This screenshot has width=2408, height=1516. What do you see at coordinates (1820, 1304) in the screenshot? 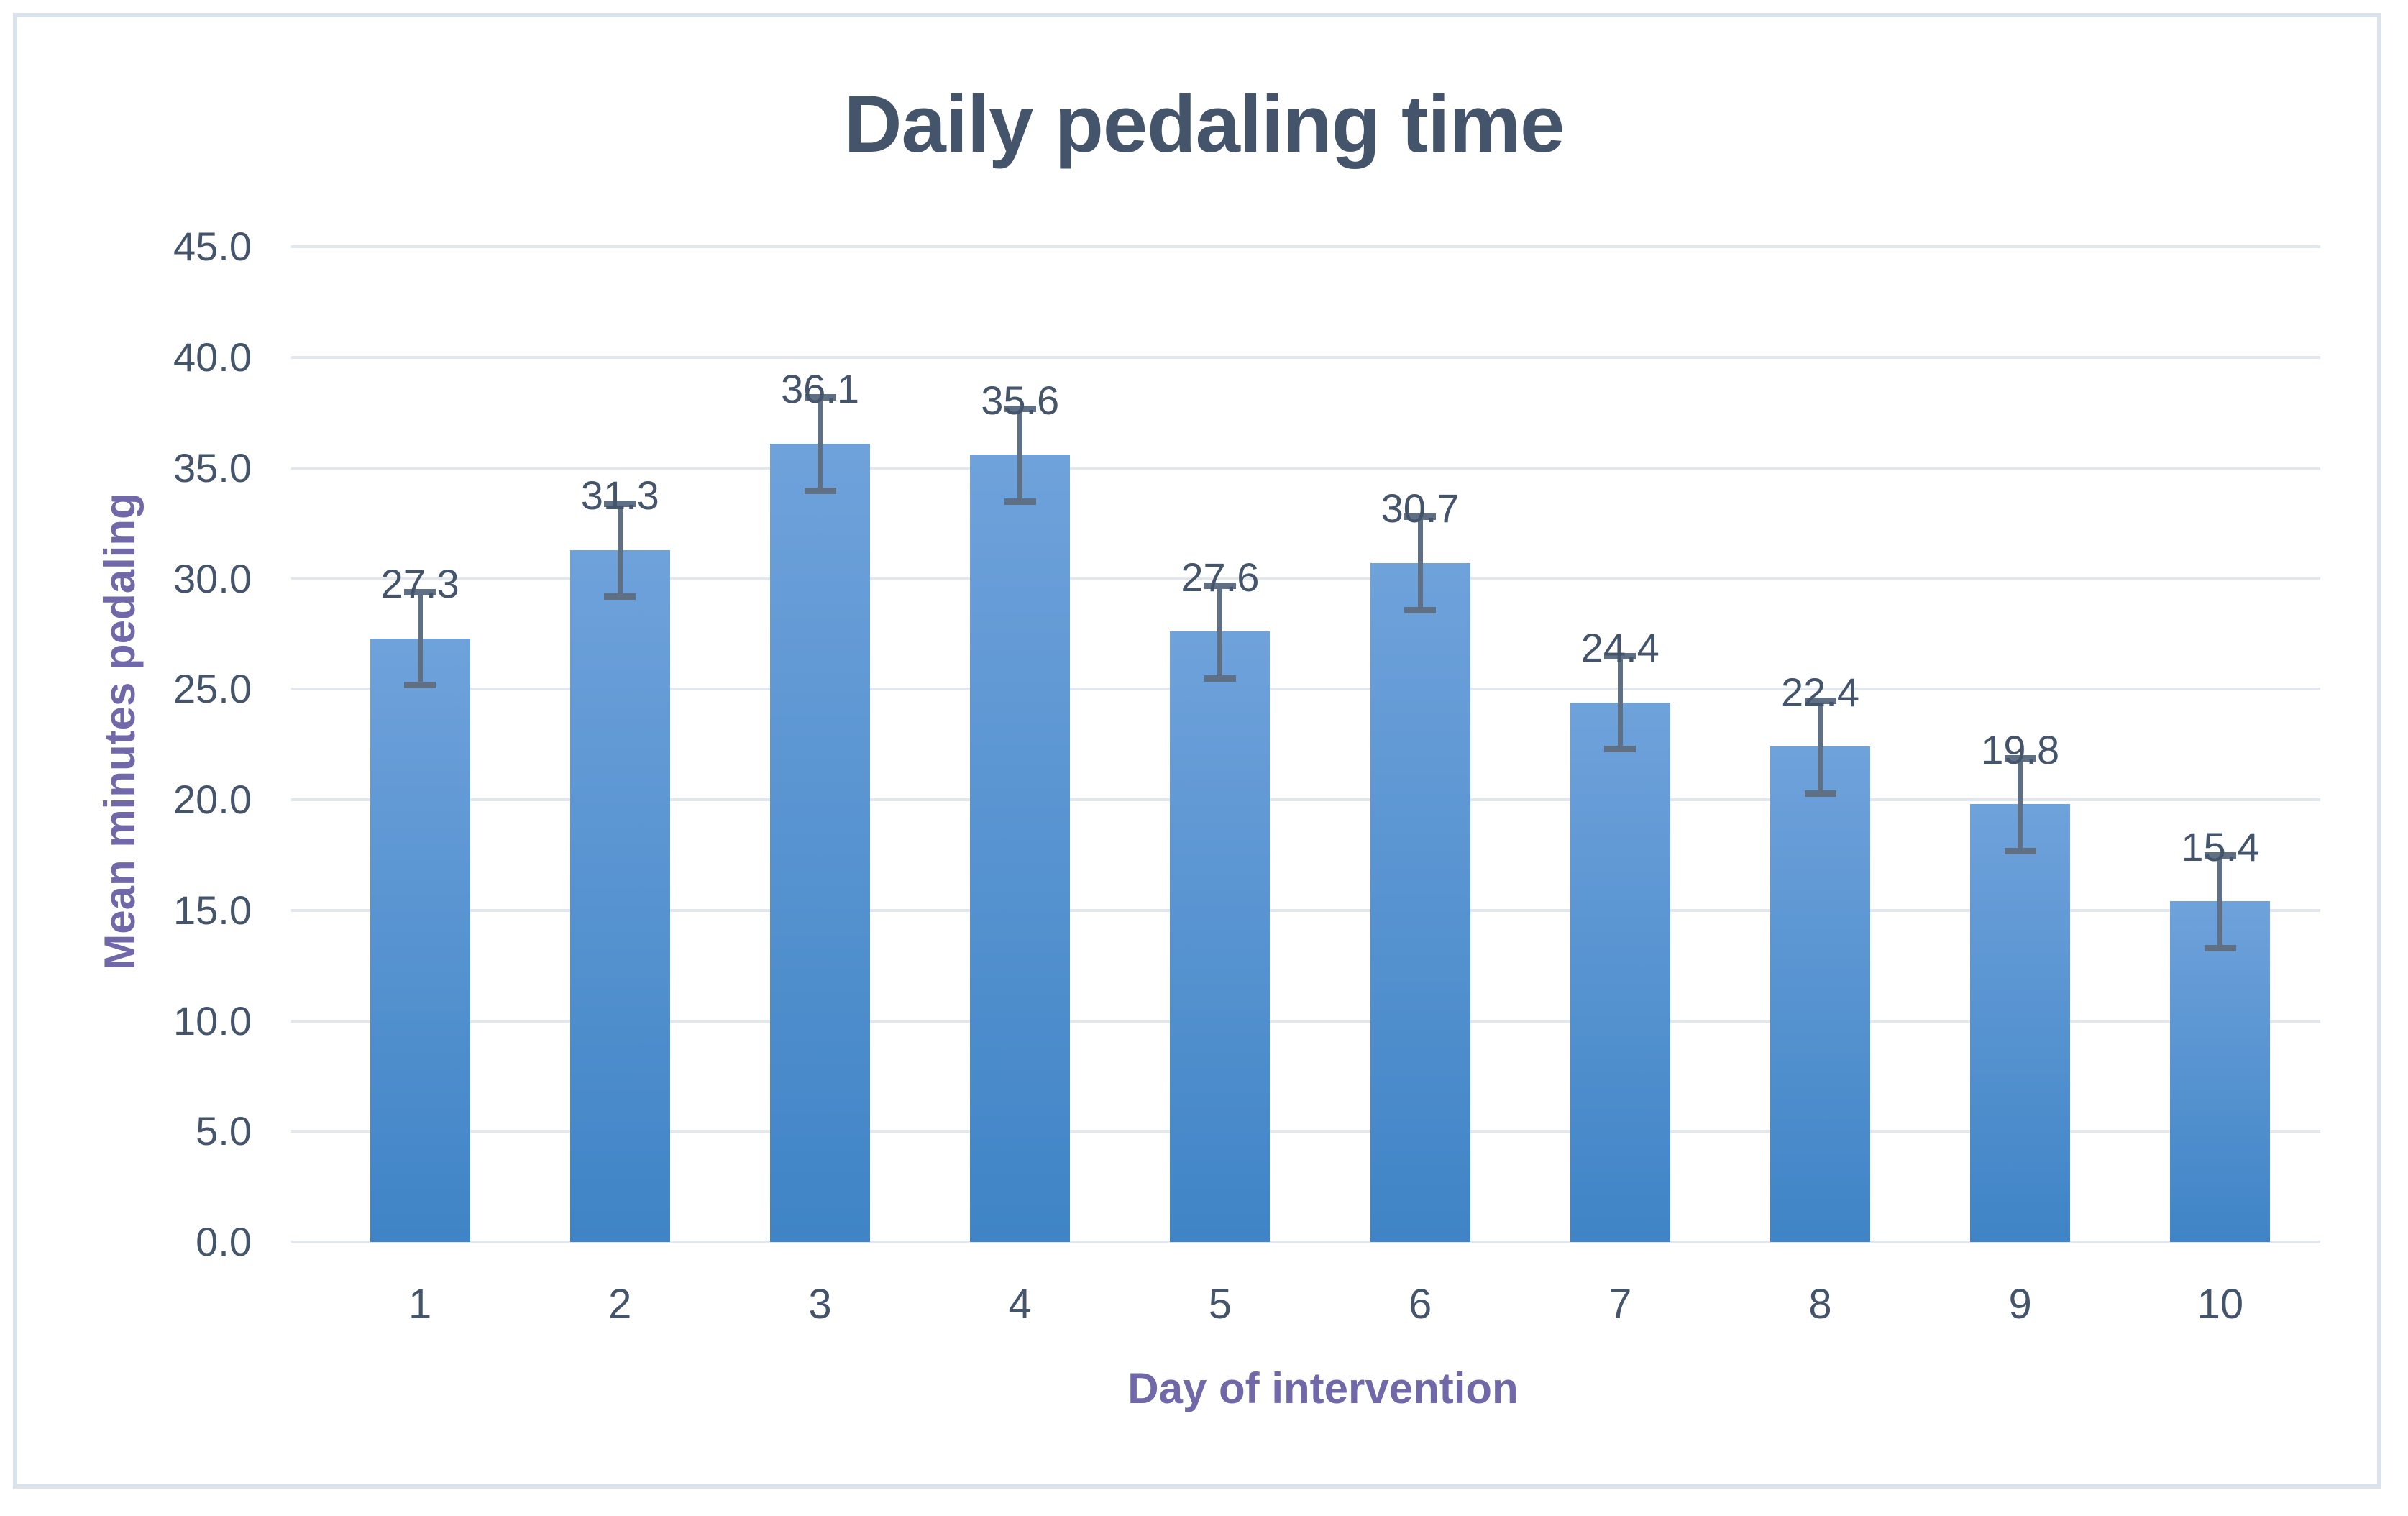
I see `x-axis-tick-label: 8` at bounding box center [1820, 1304].